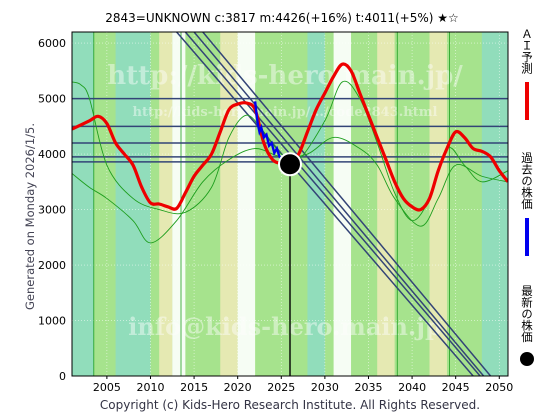  I want to click on watermark-email: info@kids-hero.main.jp, so click(285, 326).